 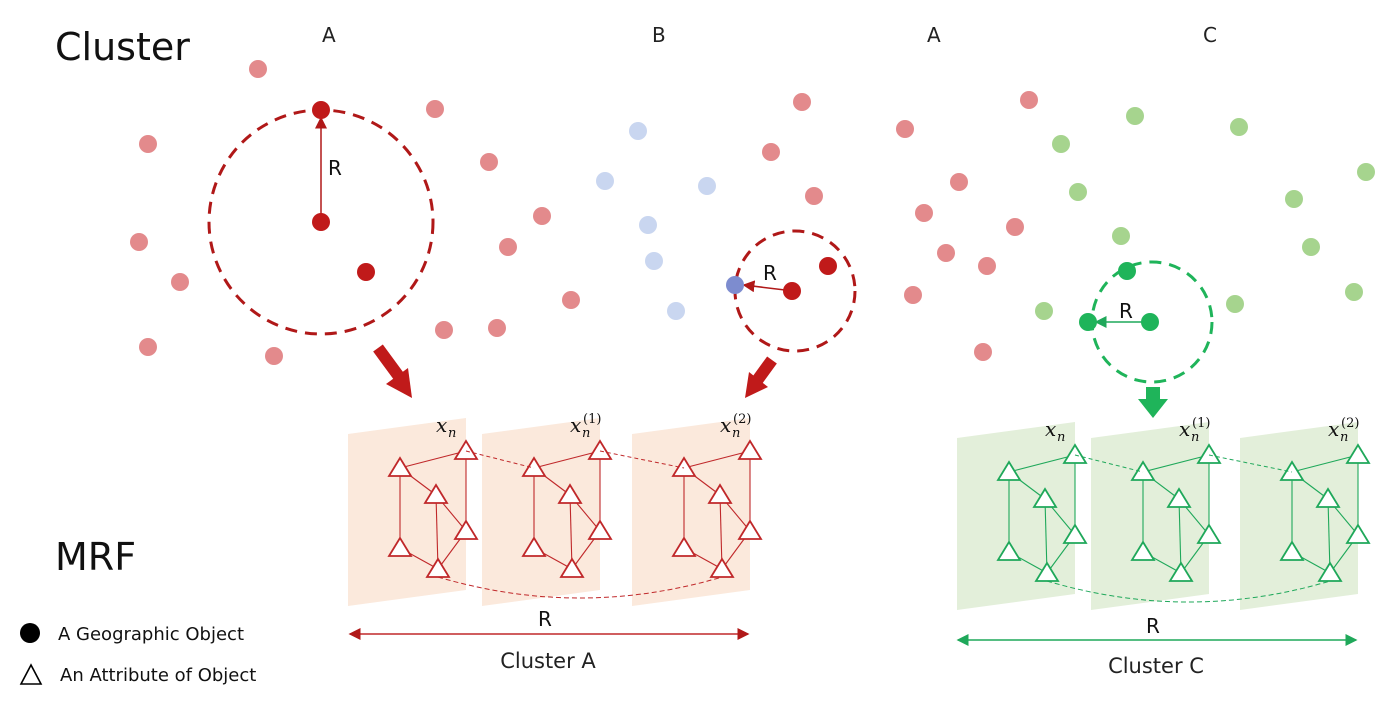 What do you see at coordinates (934, 35) in the screenshot?
I see `column-label-a-2: A` at bounding box center [934, 35].